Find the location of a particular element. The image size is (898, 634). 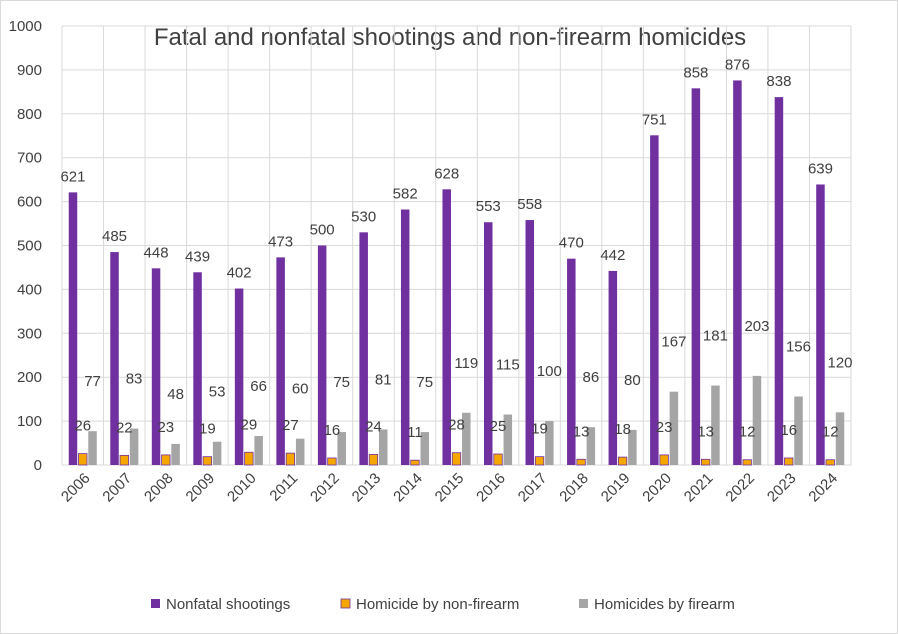

data-label: 470 is located at coordinates (571, 243).